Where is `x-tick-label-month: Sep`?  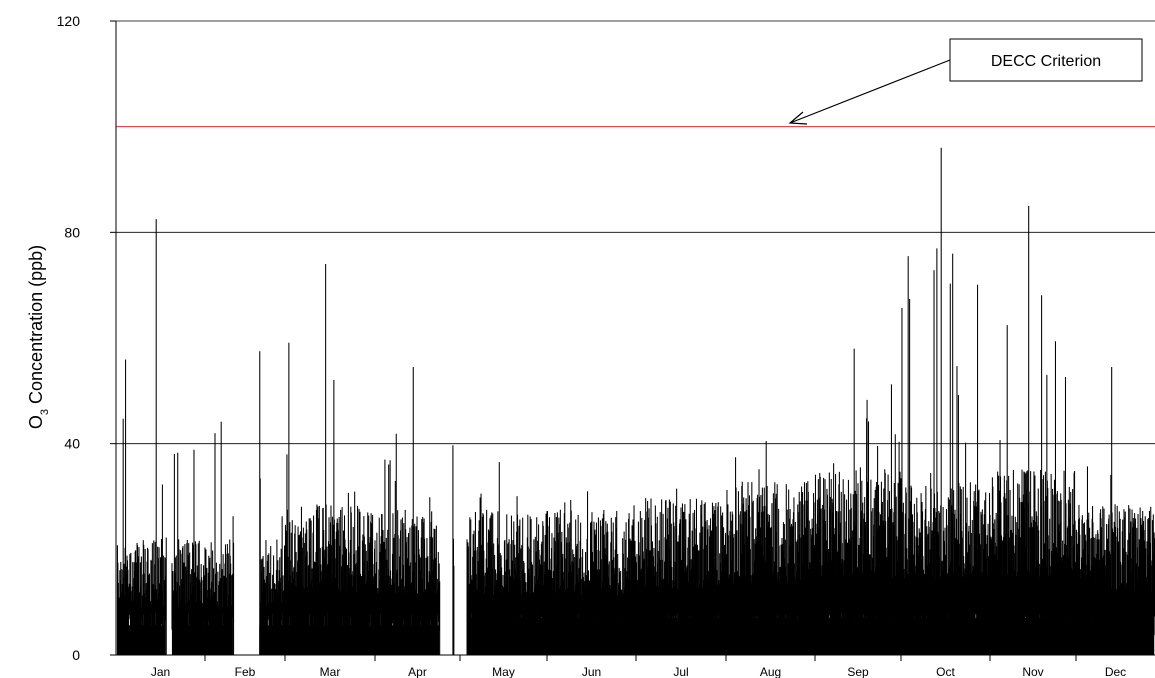
x-tick-label-month: Sep is located at coordinates (858, 671).